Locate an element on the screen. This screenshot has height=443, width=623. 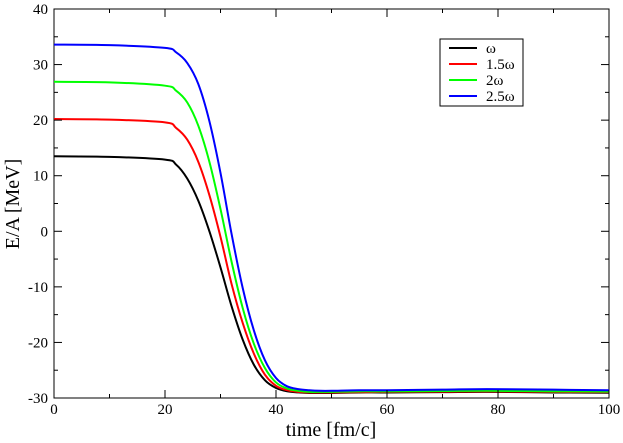
x-axis-title: time [fm/c] is located at coordinates (331, 430).